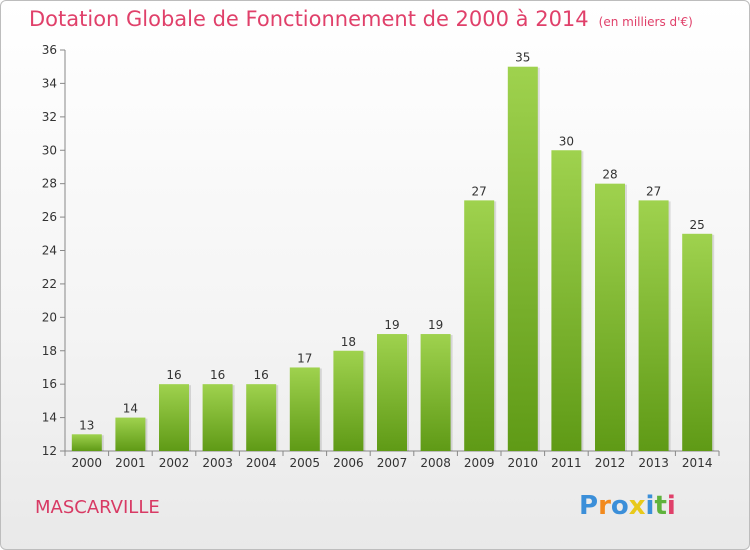 The width and height of the screenshot is (750, 550). Describe the element at coordinates (86, 442) in the screenshot. I see `bar-2000` at that location.